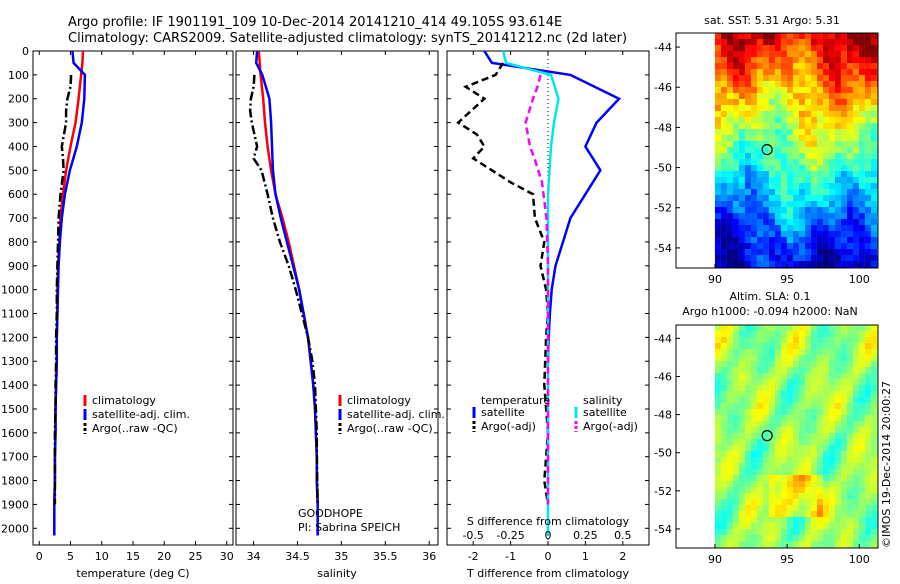 Image resolution: width=900 pixels, height=584 pixels. Describe the element at coordinates (508, 426) in the screenshot. I see `difference-temperature-legend-label: Argo(-adj)` at that location.